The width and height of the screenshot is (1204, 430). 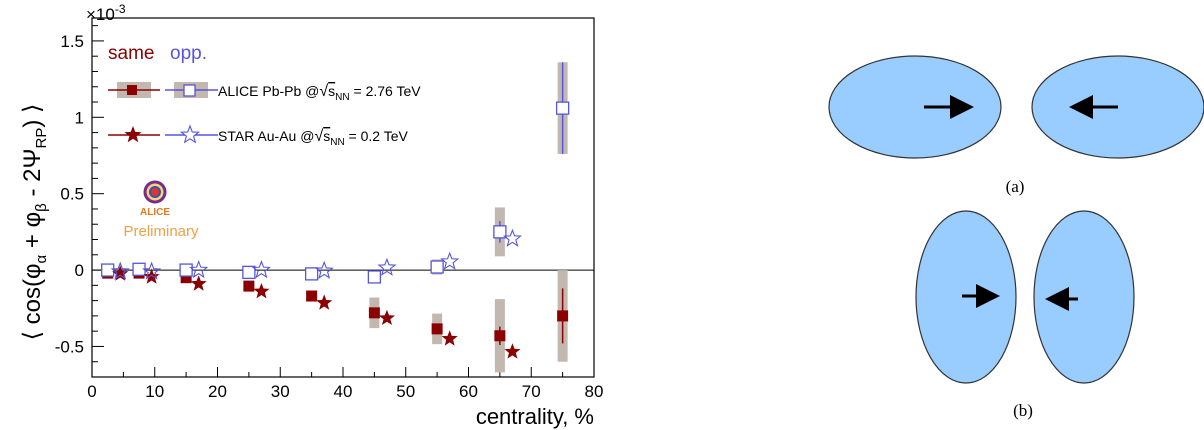 What do you see at coordinates (531, 391) in the screenshot?
I see `x-tick-label: 70` at bounding box center [531, 391].